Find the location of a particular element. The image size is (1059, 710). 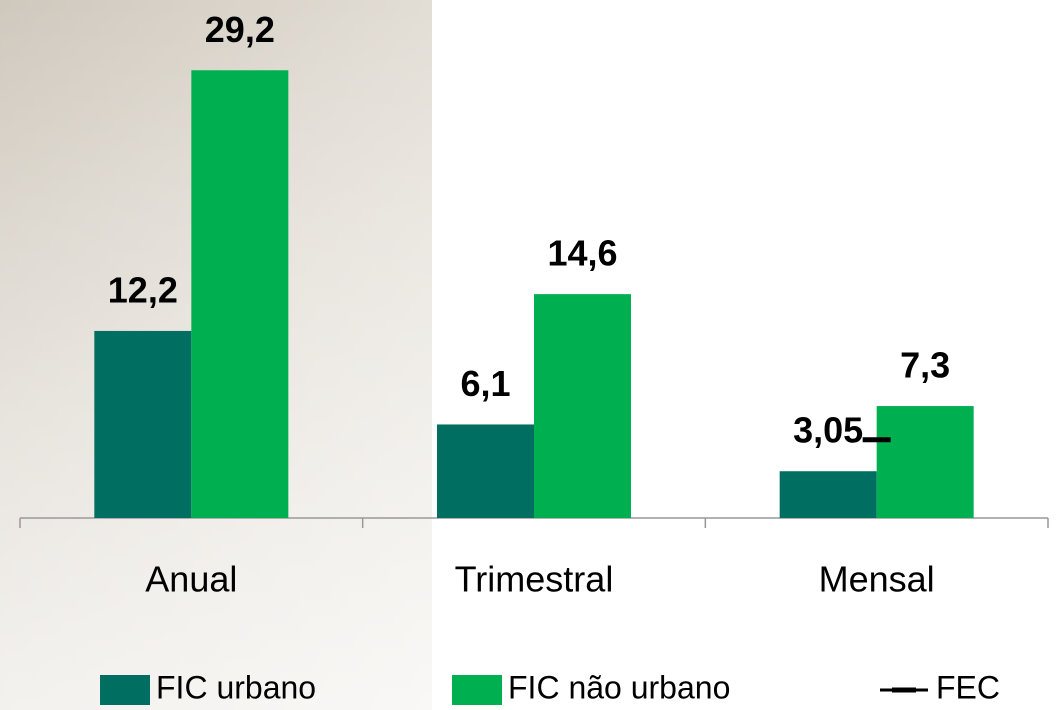

data-label: 14,6 is located at coordinates (582, 253).